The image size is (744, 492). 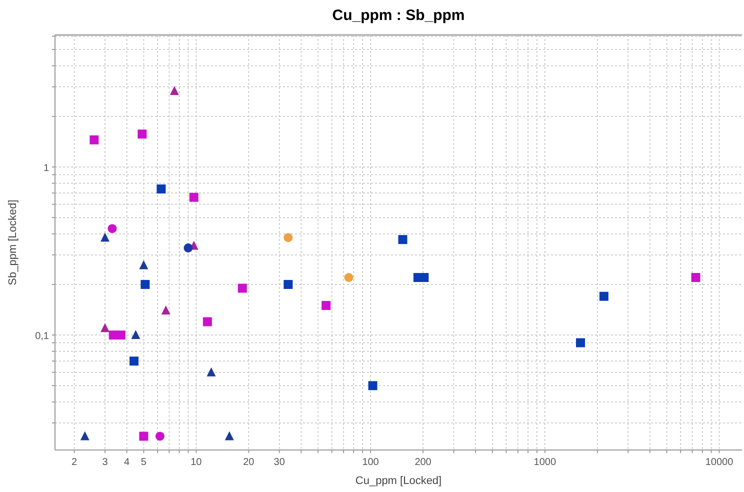 I want to click on x-tick-label: 100, so click(x=371, y=462).